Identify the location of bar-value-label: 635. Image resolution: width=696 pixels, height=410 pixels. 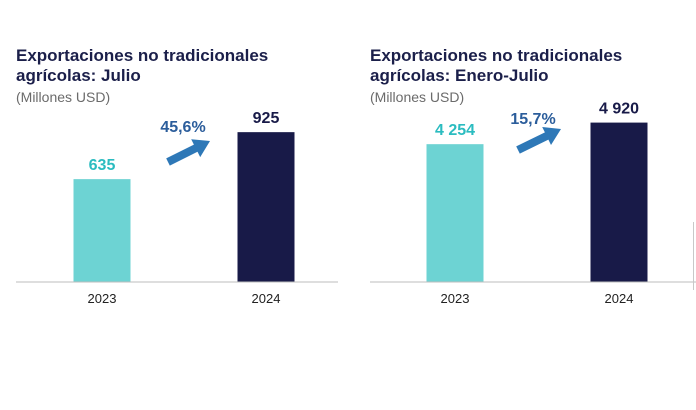
(102, 165).